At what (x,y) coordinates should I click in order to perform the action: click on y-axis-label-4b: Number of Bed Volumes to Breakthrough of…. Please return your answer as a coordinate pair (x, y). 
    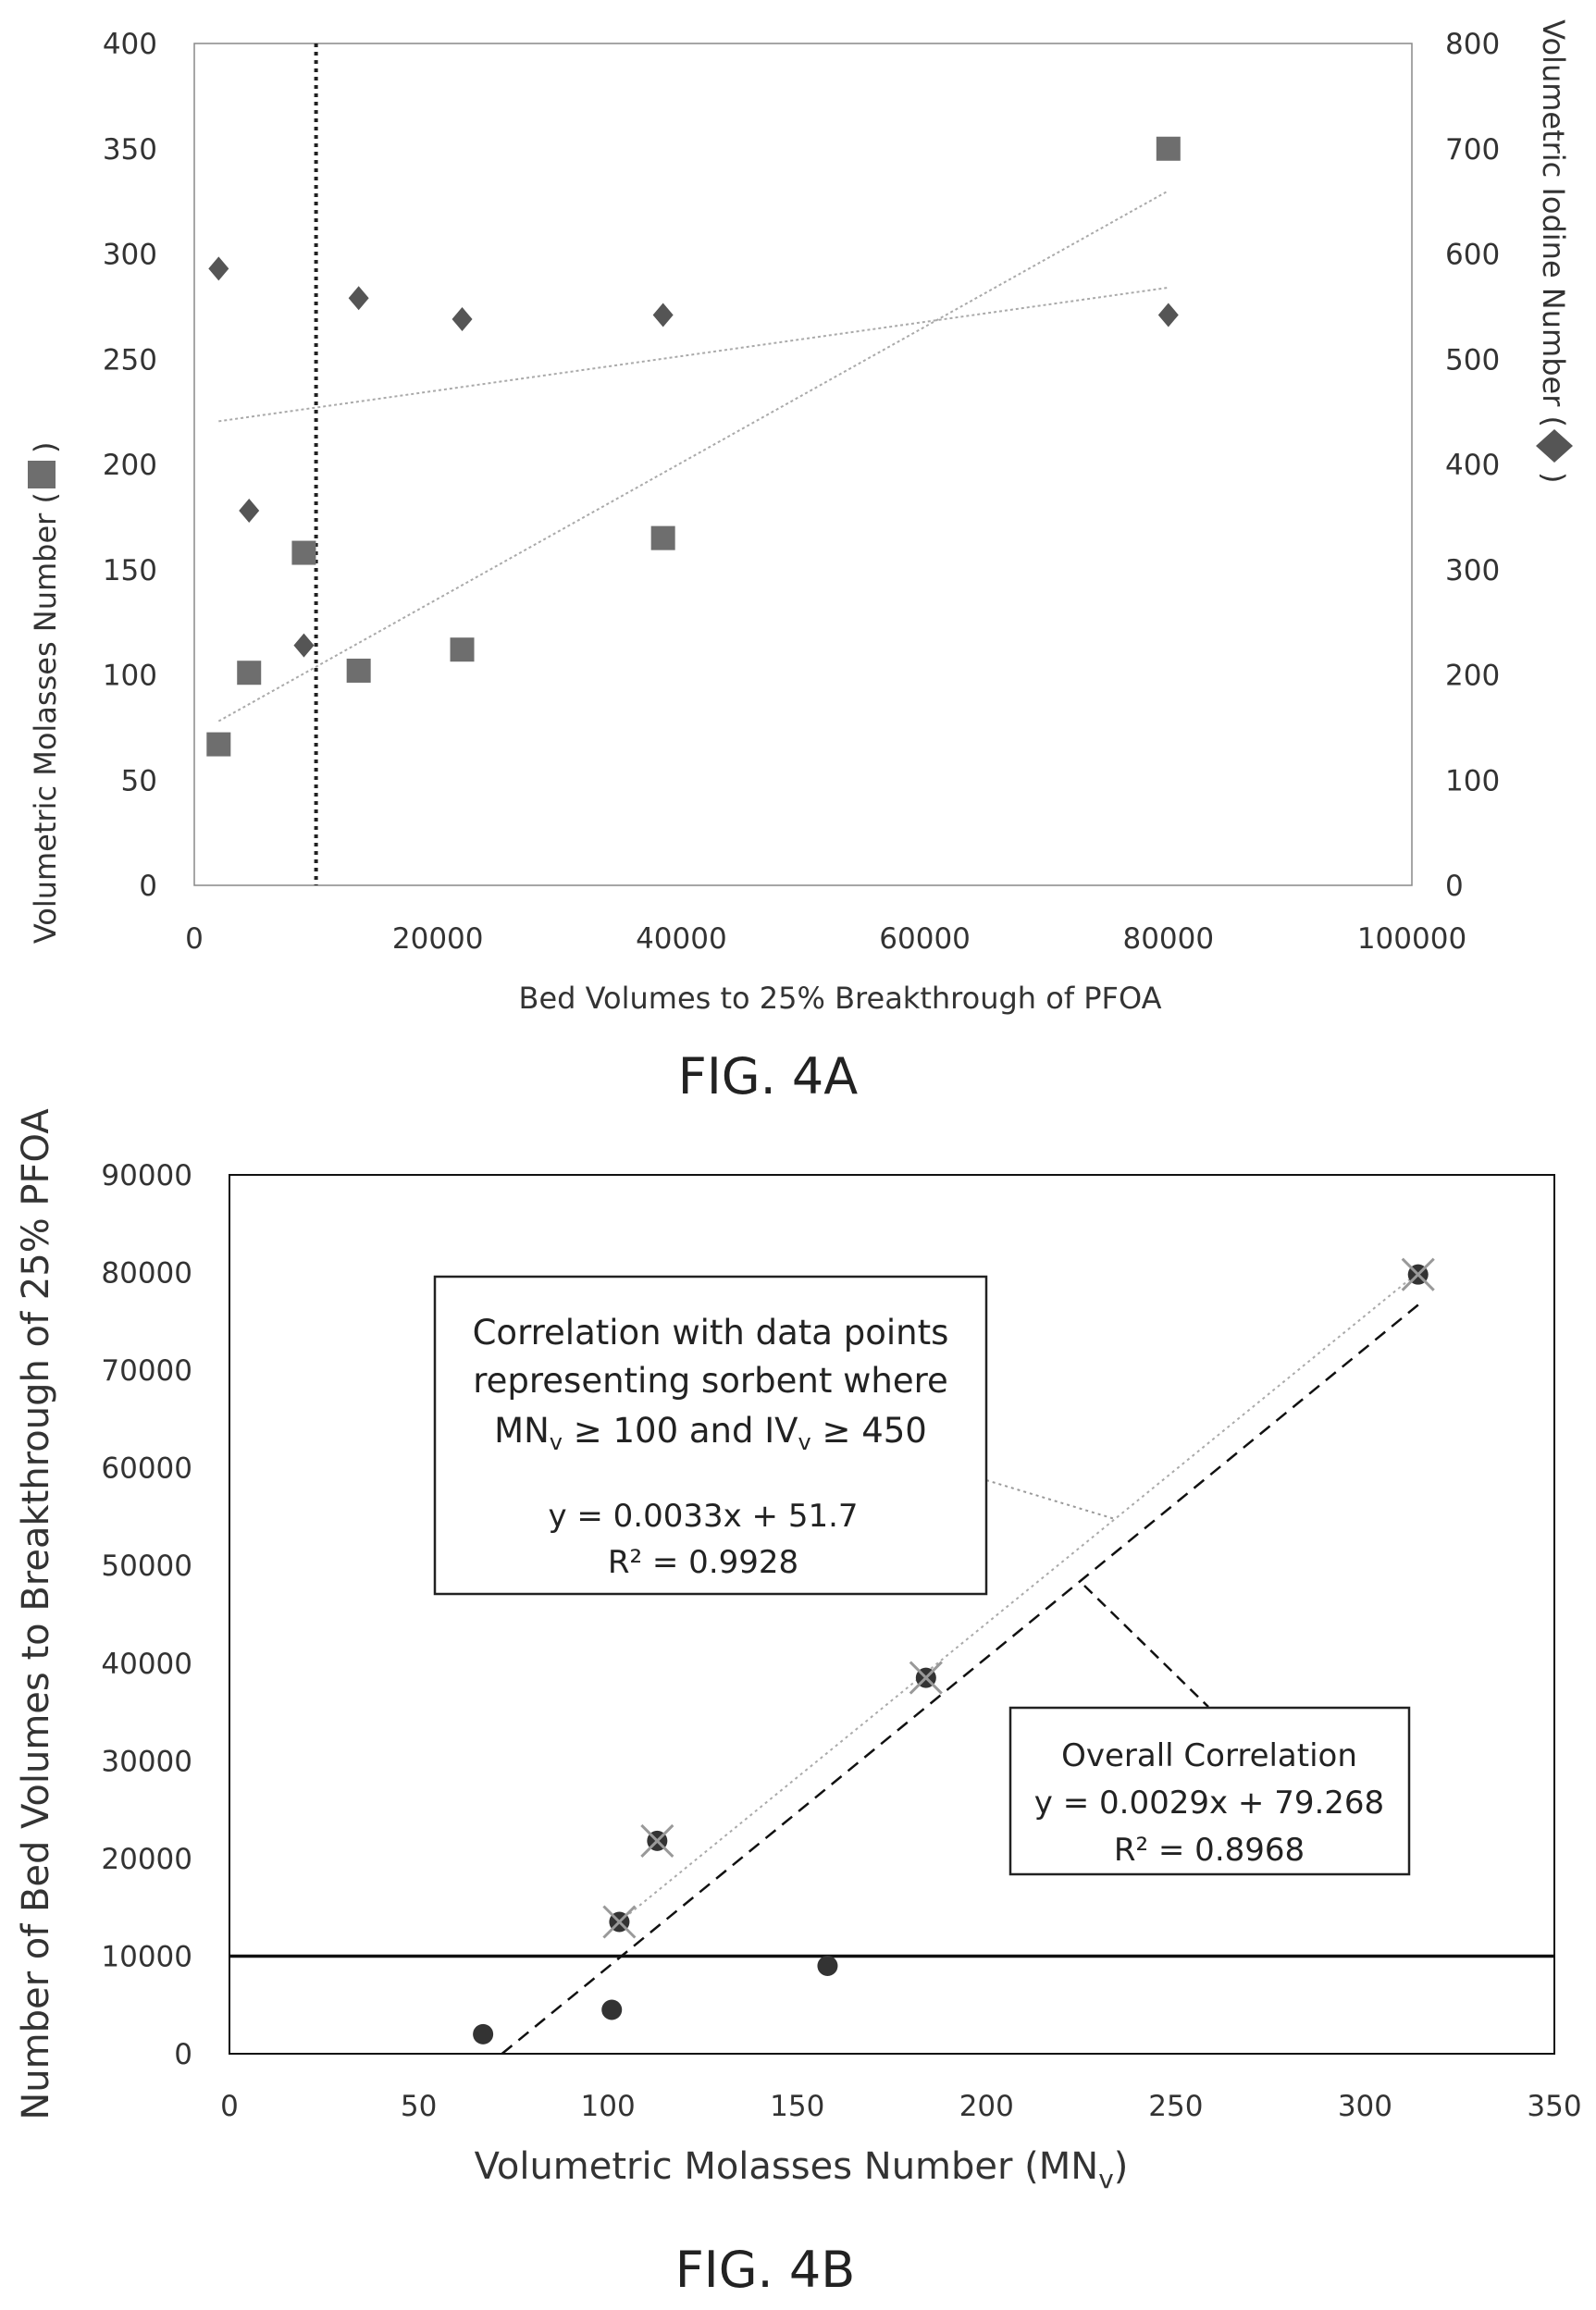
    Looking at the image, I should click on (36, 1614).